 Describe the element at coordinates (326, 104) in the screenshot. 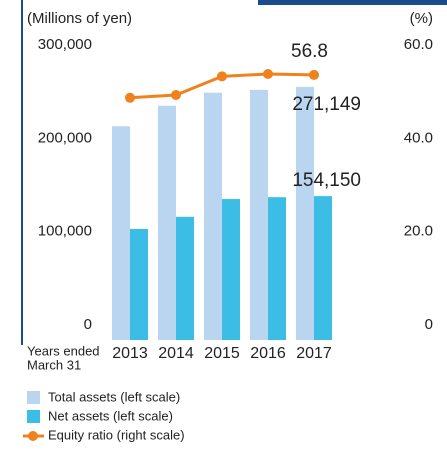

I see `value-label: 271,149` at that location.